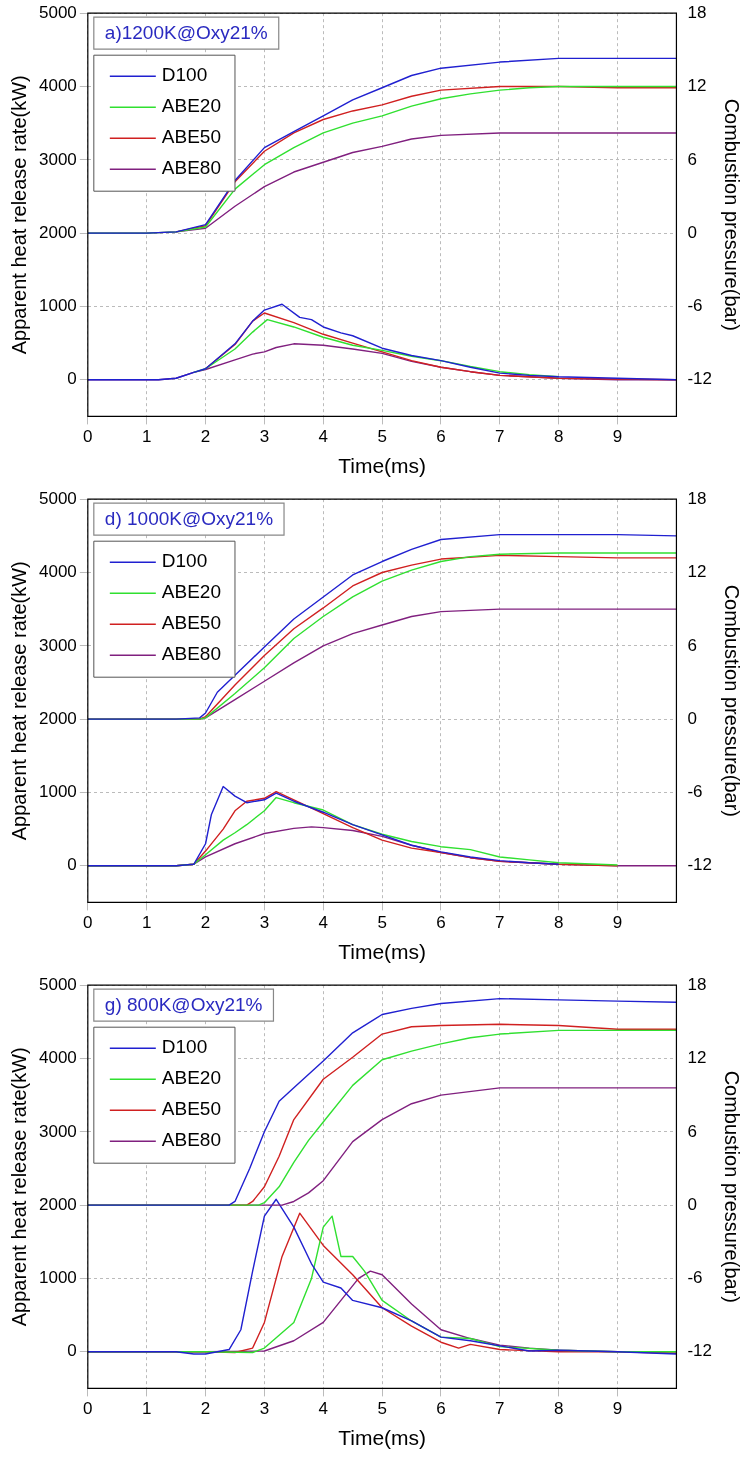 The image size is (751, 1460). What do you see at coordinates (183, 1005) in the screenshot?
I see `text: g) 800K@Oxy21%` at bounding box center [183, 1005].